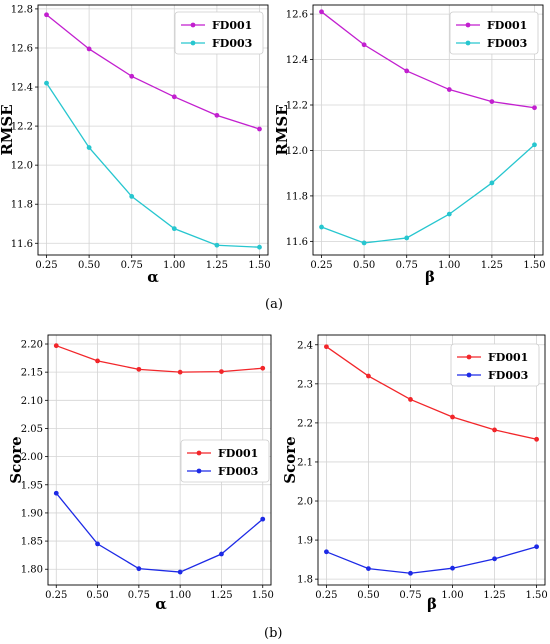  Describe the element at coordinates (32, 570) in the screenshot. I see `y-tick-label: 1.80` at that location.